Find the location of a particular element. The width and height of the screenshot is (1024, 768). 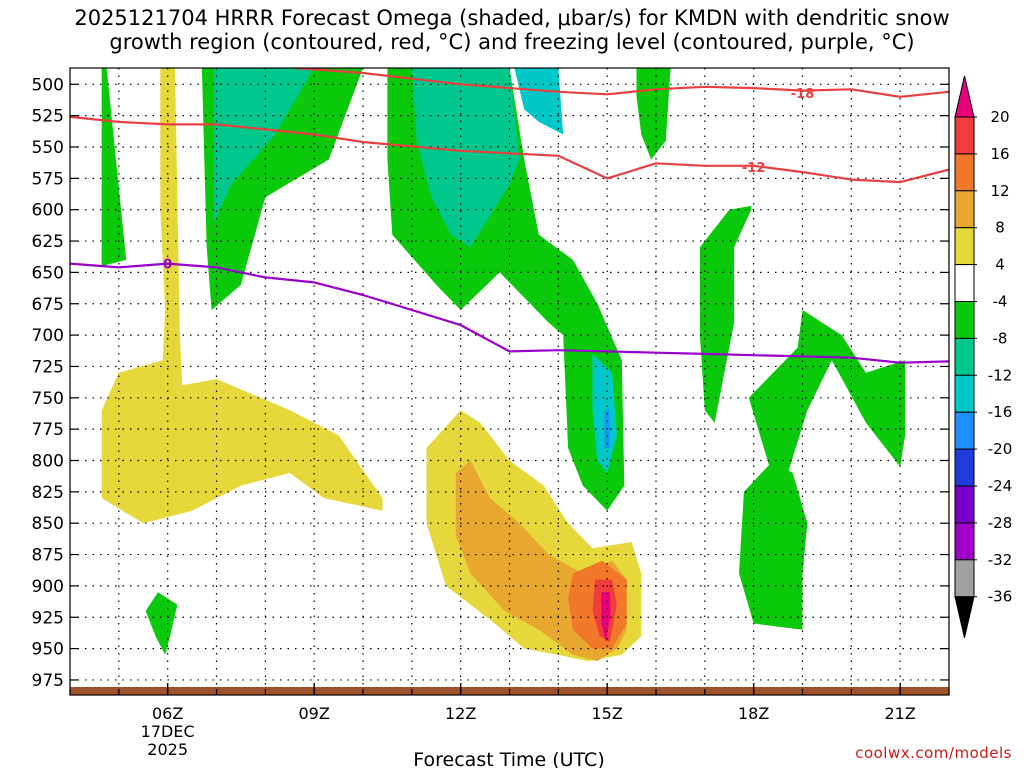

x-tick-label: 15Z is located at coordinates (607, 713).